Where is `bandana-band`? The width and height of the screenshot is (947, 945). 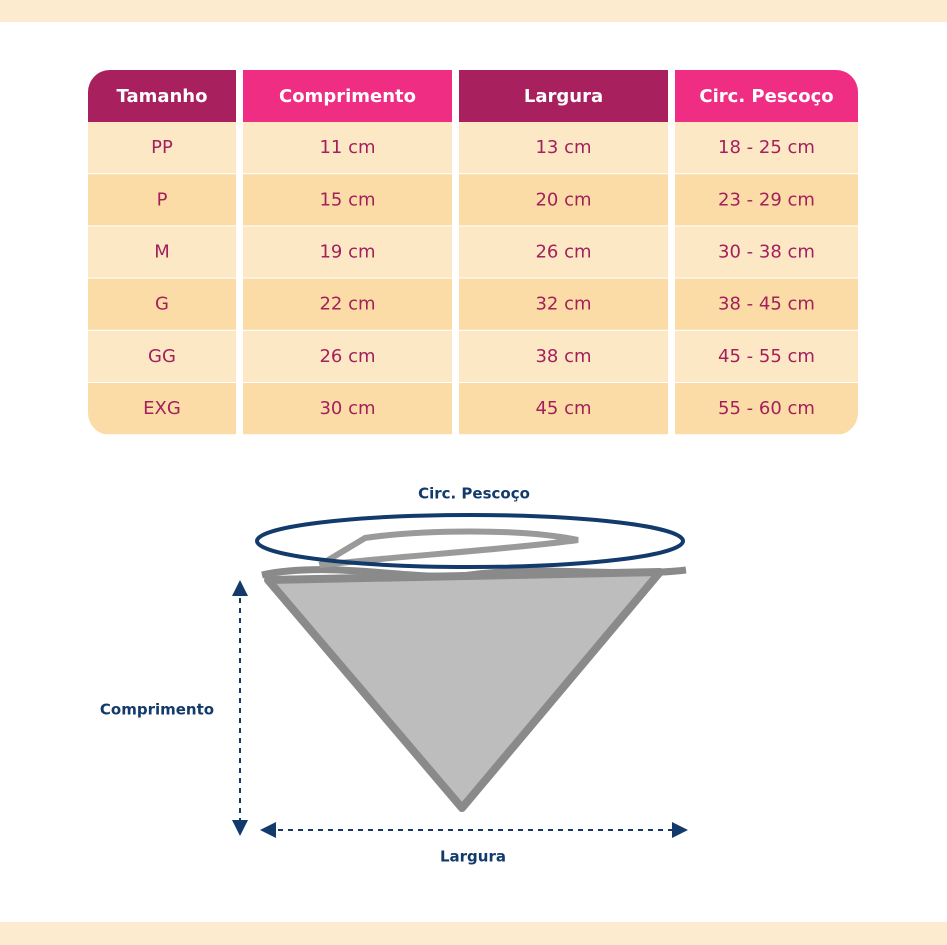
bandana-band is located at coordinates (448, 548).